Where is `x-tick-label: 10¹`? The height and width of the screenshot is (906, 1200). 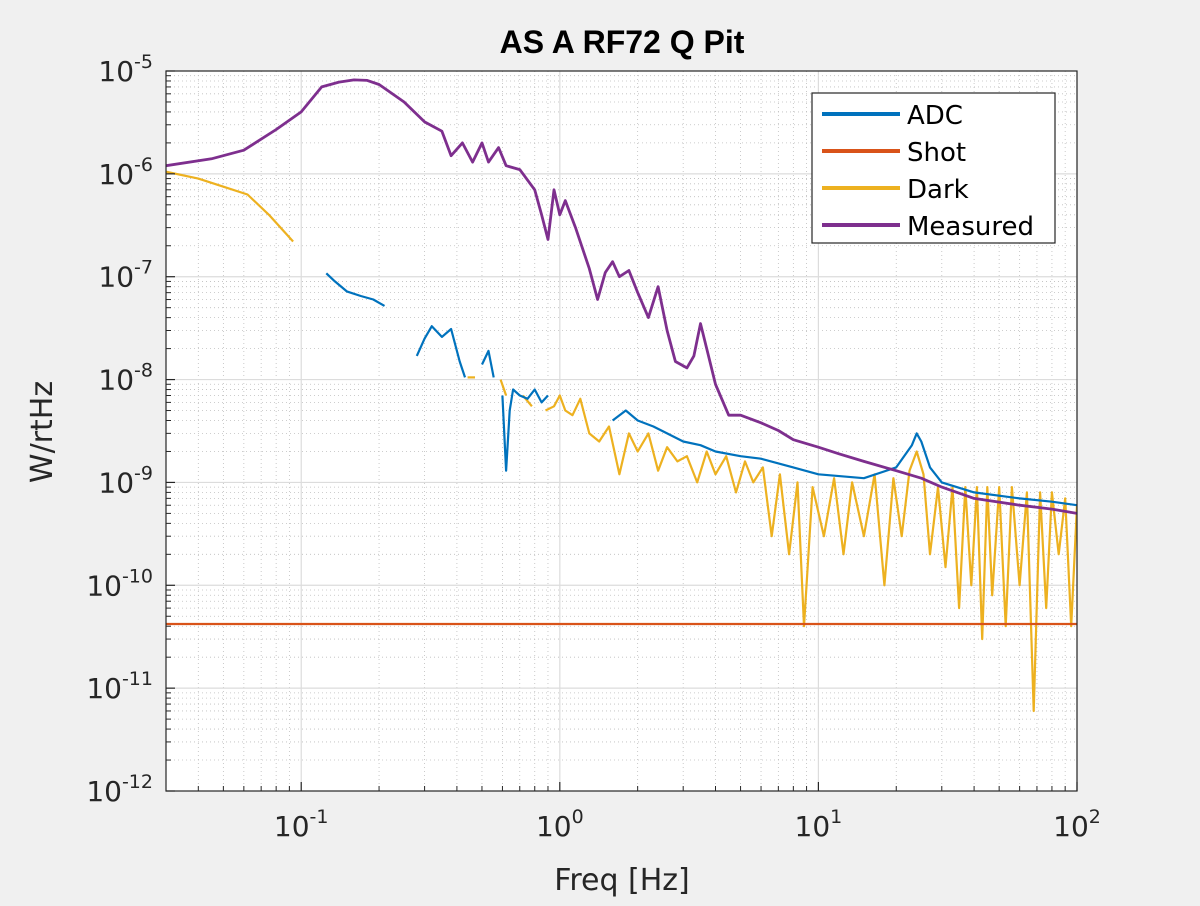
x-tick-label: 10¹ is located at coordinates (819, 824).